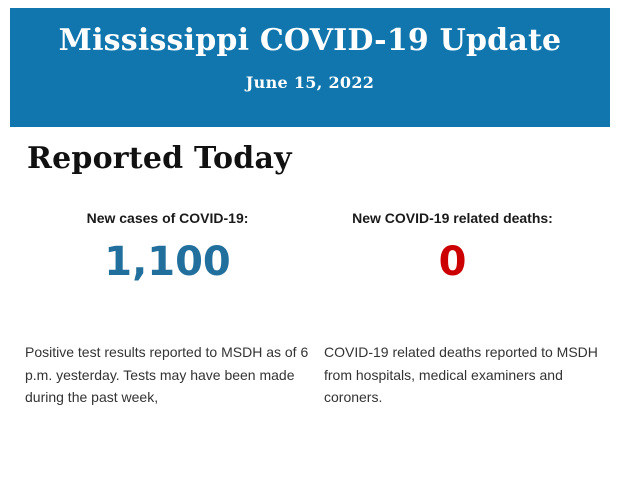 This screenshot has height=483, width=620. Describe the element at coordinates (452, 218) in the screenshot. I see `new-deaths-label: New COVID-19 related deaths:` at that location.